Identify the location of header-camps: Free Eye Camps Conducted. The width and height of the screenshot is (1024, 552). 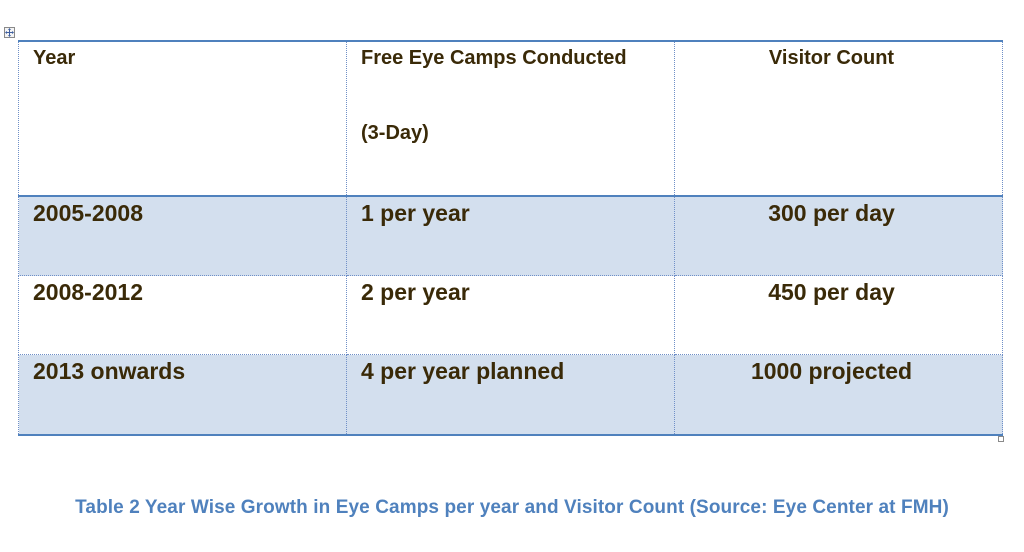
(494, 58).